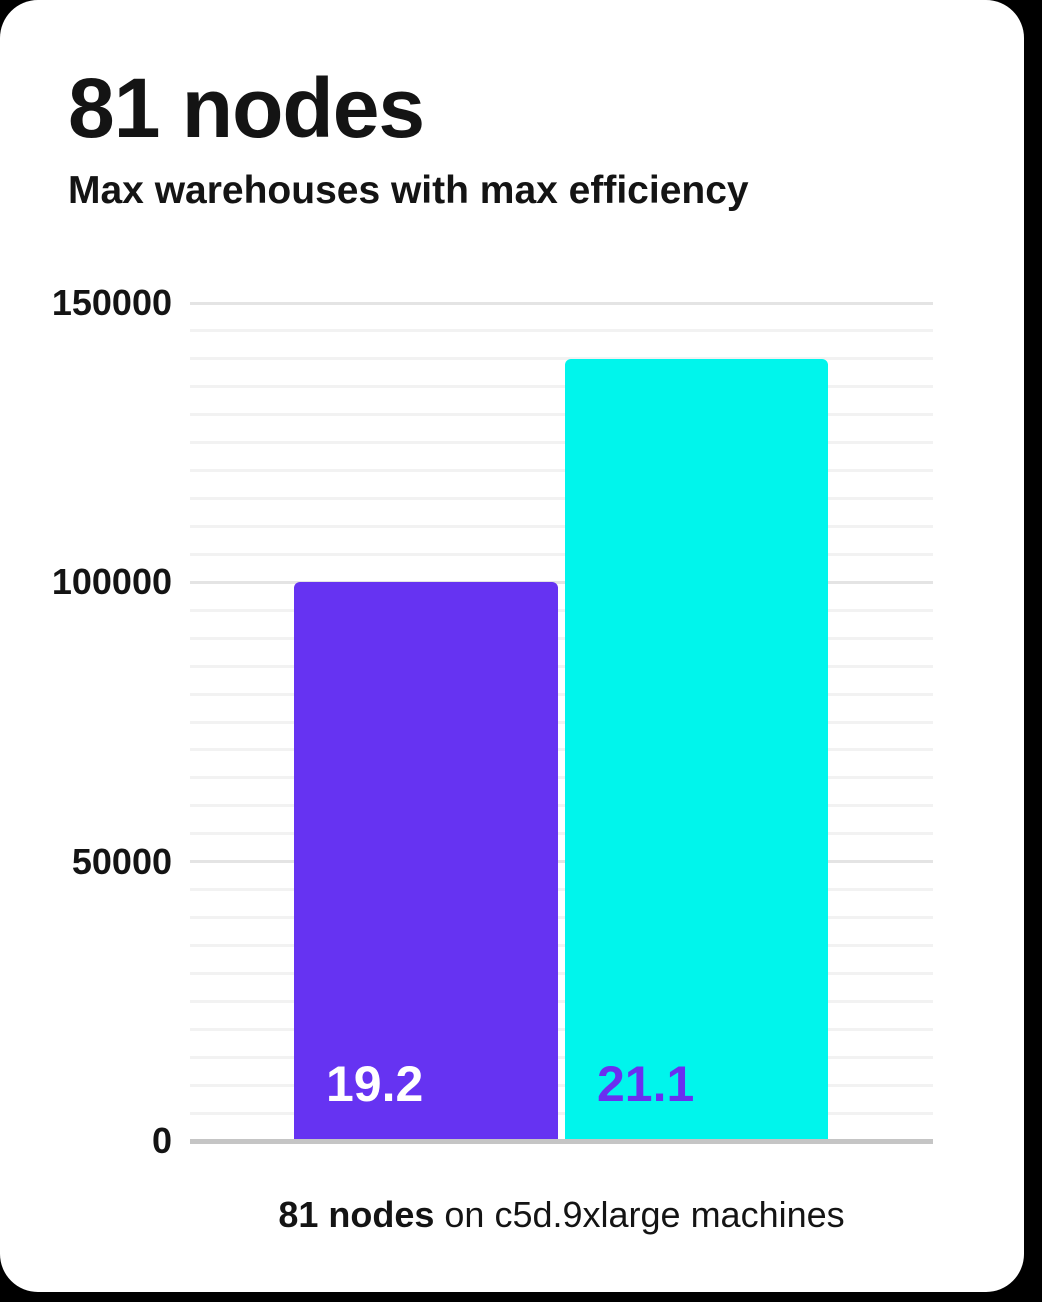  Describe the element at coordinates (639, 1214) in the screenshot. I see `caption-rest: on c5d.9xlarge machines` at that location.